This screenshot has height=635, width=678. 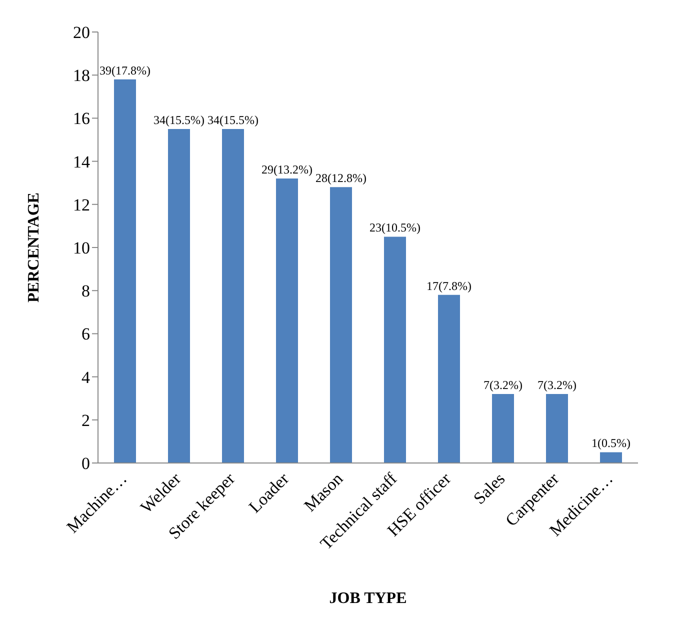 I want to click on y-tick-label: 2, so click(x=86, y=420).